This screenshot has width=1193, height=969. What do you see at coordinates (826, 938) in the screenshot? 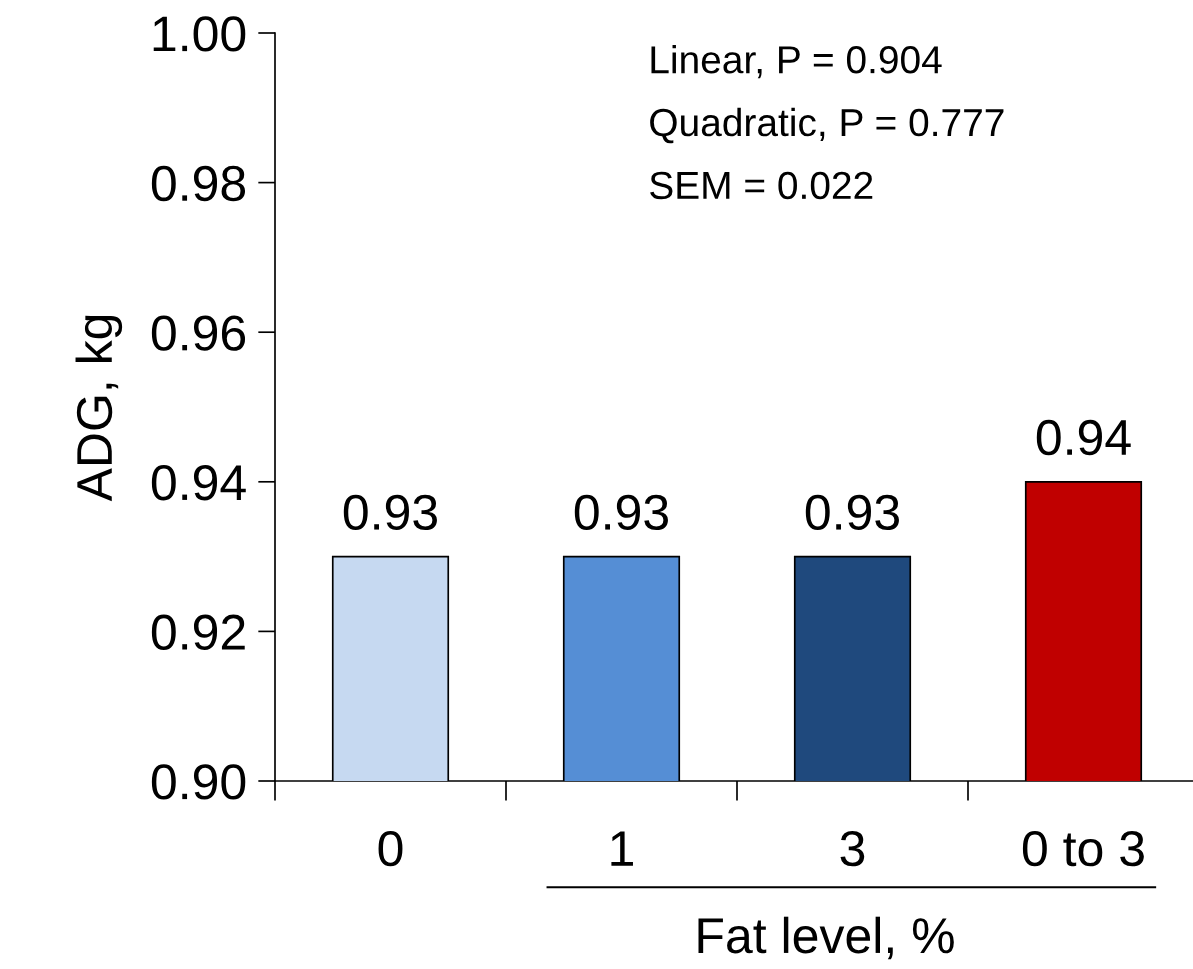
I see `x-axis-title: Fat level, %` at bounding box center [826, 938].